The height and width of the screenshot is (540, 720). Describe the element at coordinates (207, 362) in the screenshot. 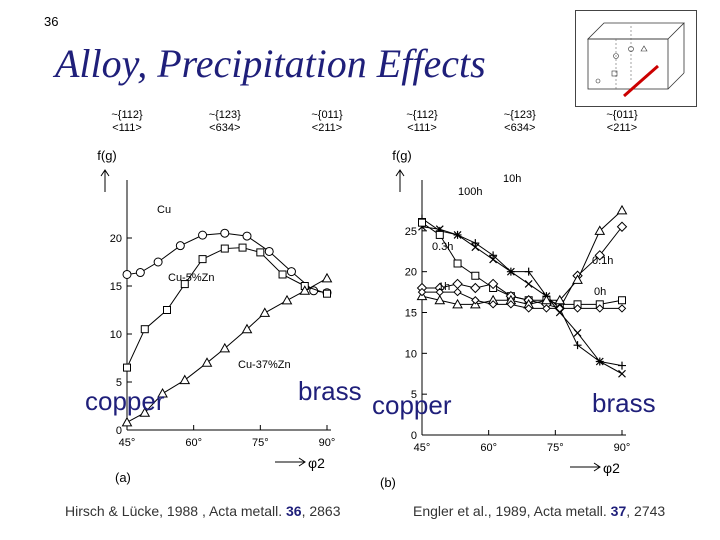

I see `data-point-Cu-37%Zn-4` at that location.